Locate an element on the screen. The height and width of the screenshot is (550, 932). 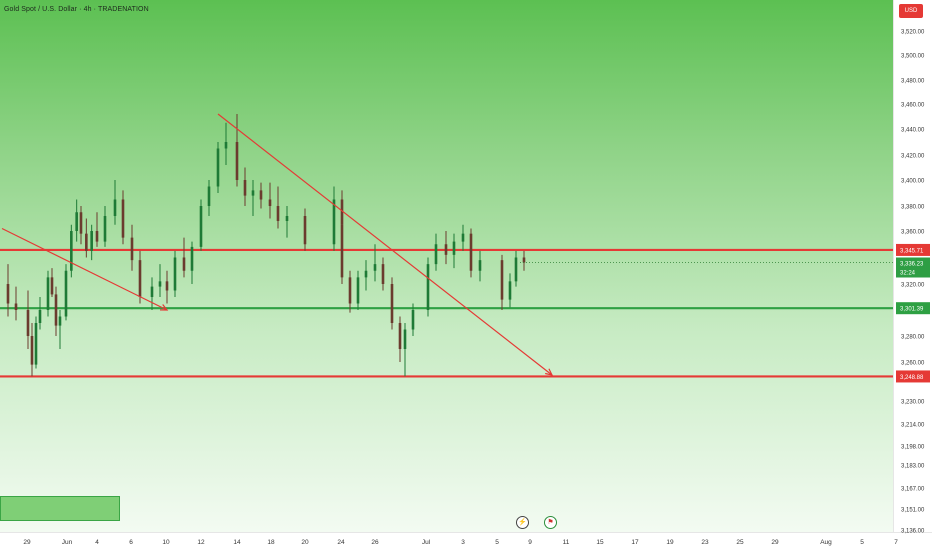
lightning-event-icon: ⚡ is located at coordinates (522, 522).